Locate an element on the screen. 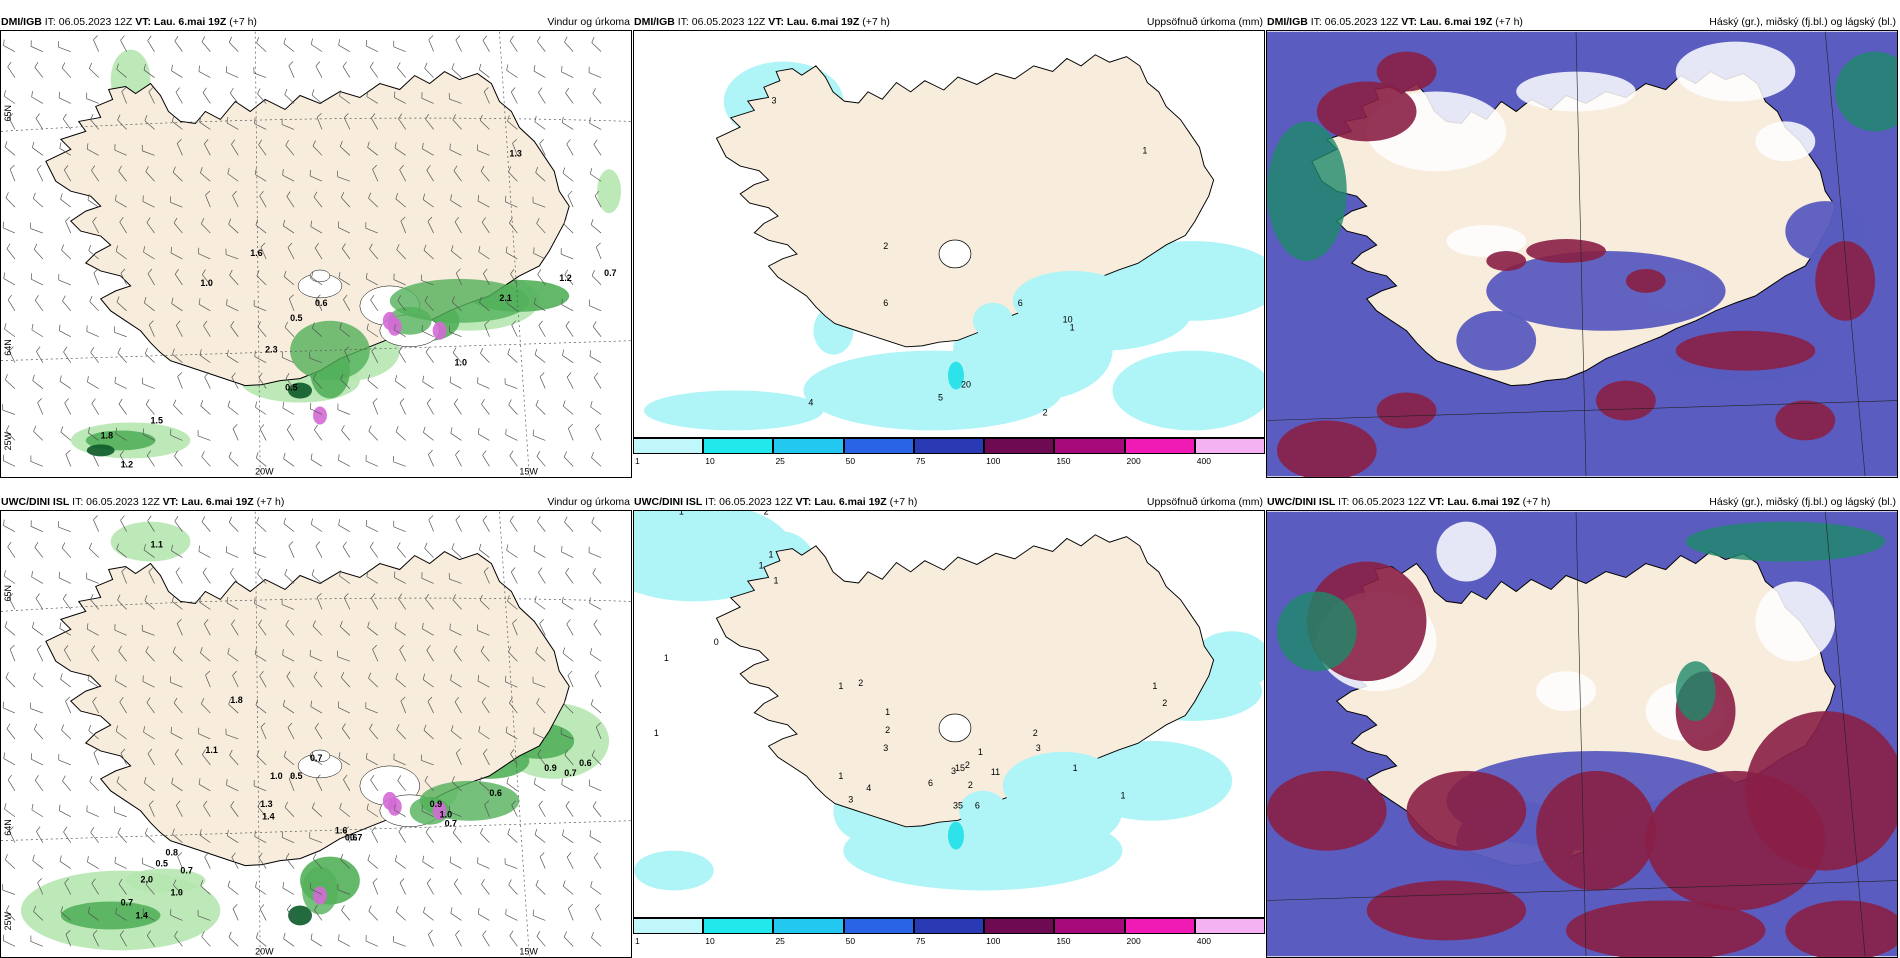 The width and height of the screenshot is (1900, 958). colorbar-tick: 1 is located at coordinates (637, 461).